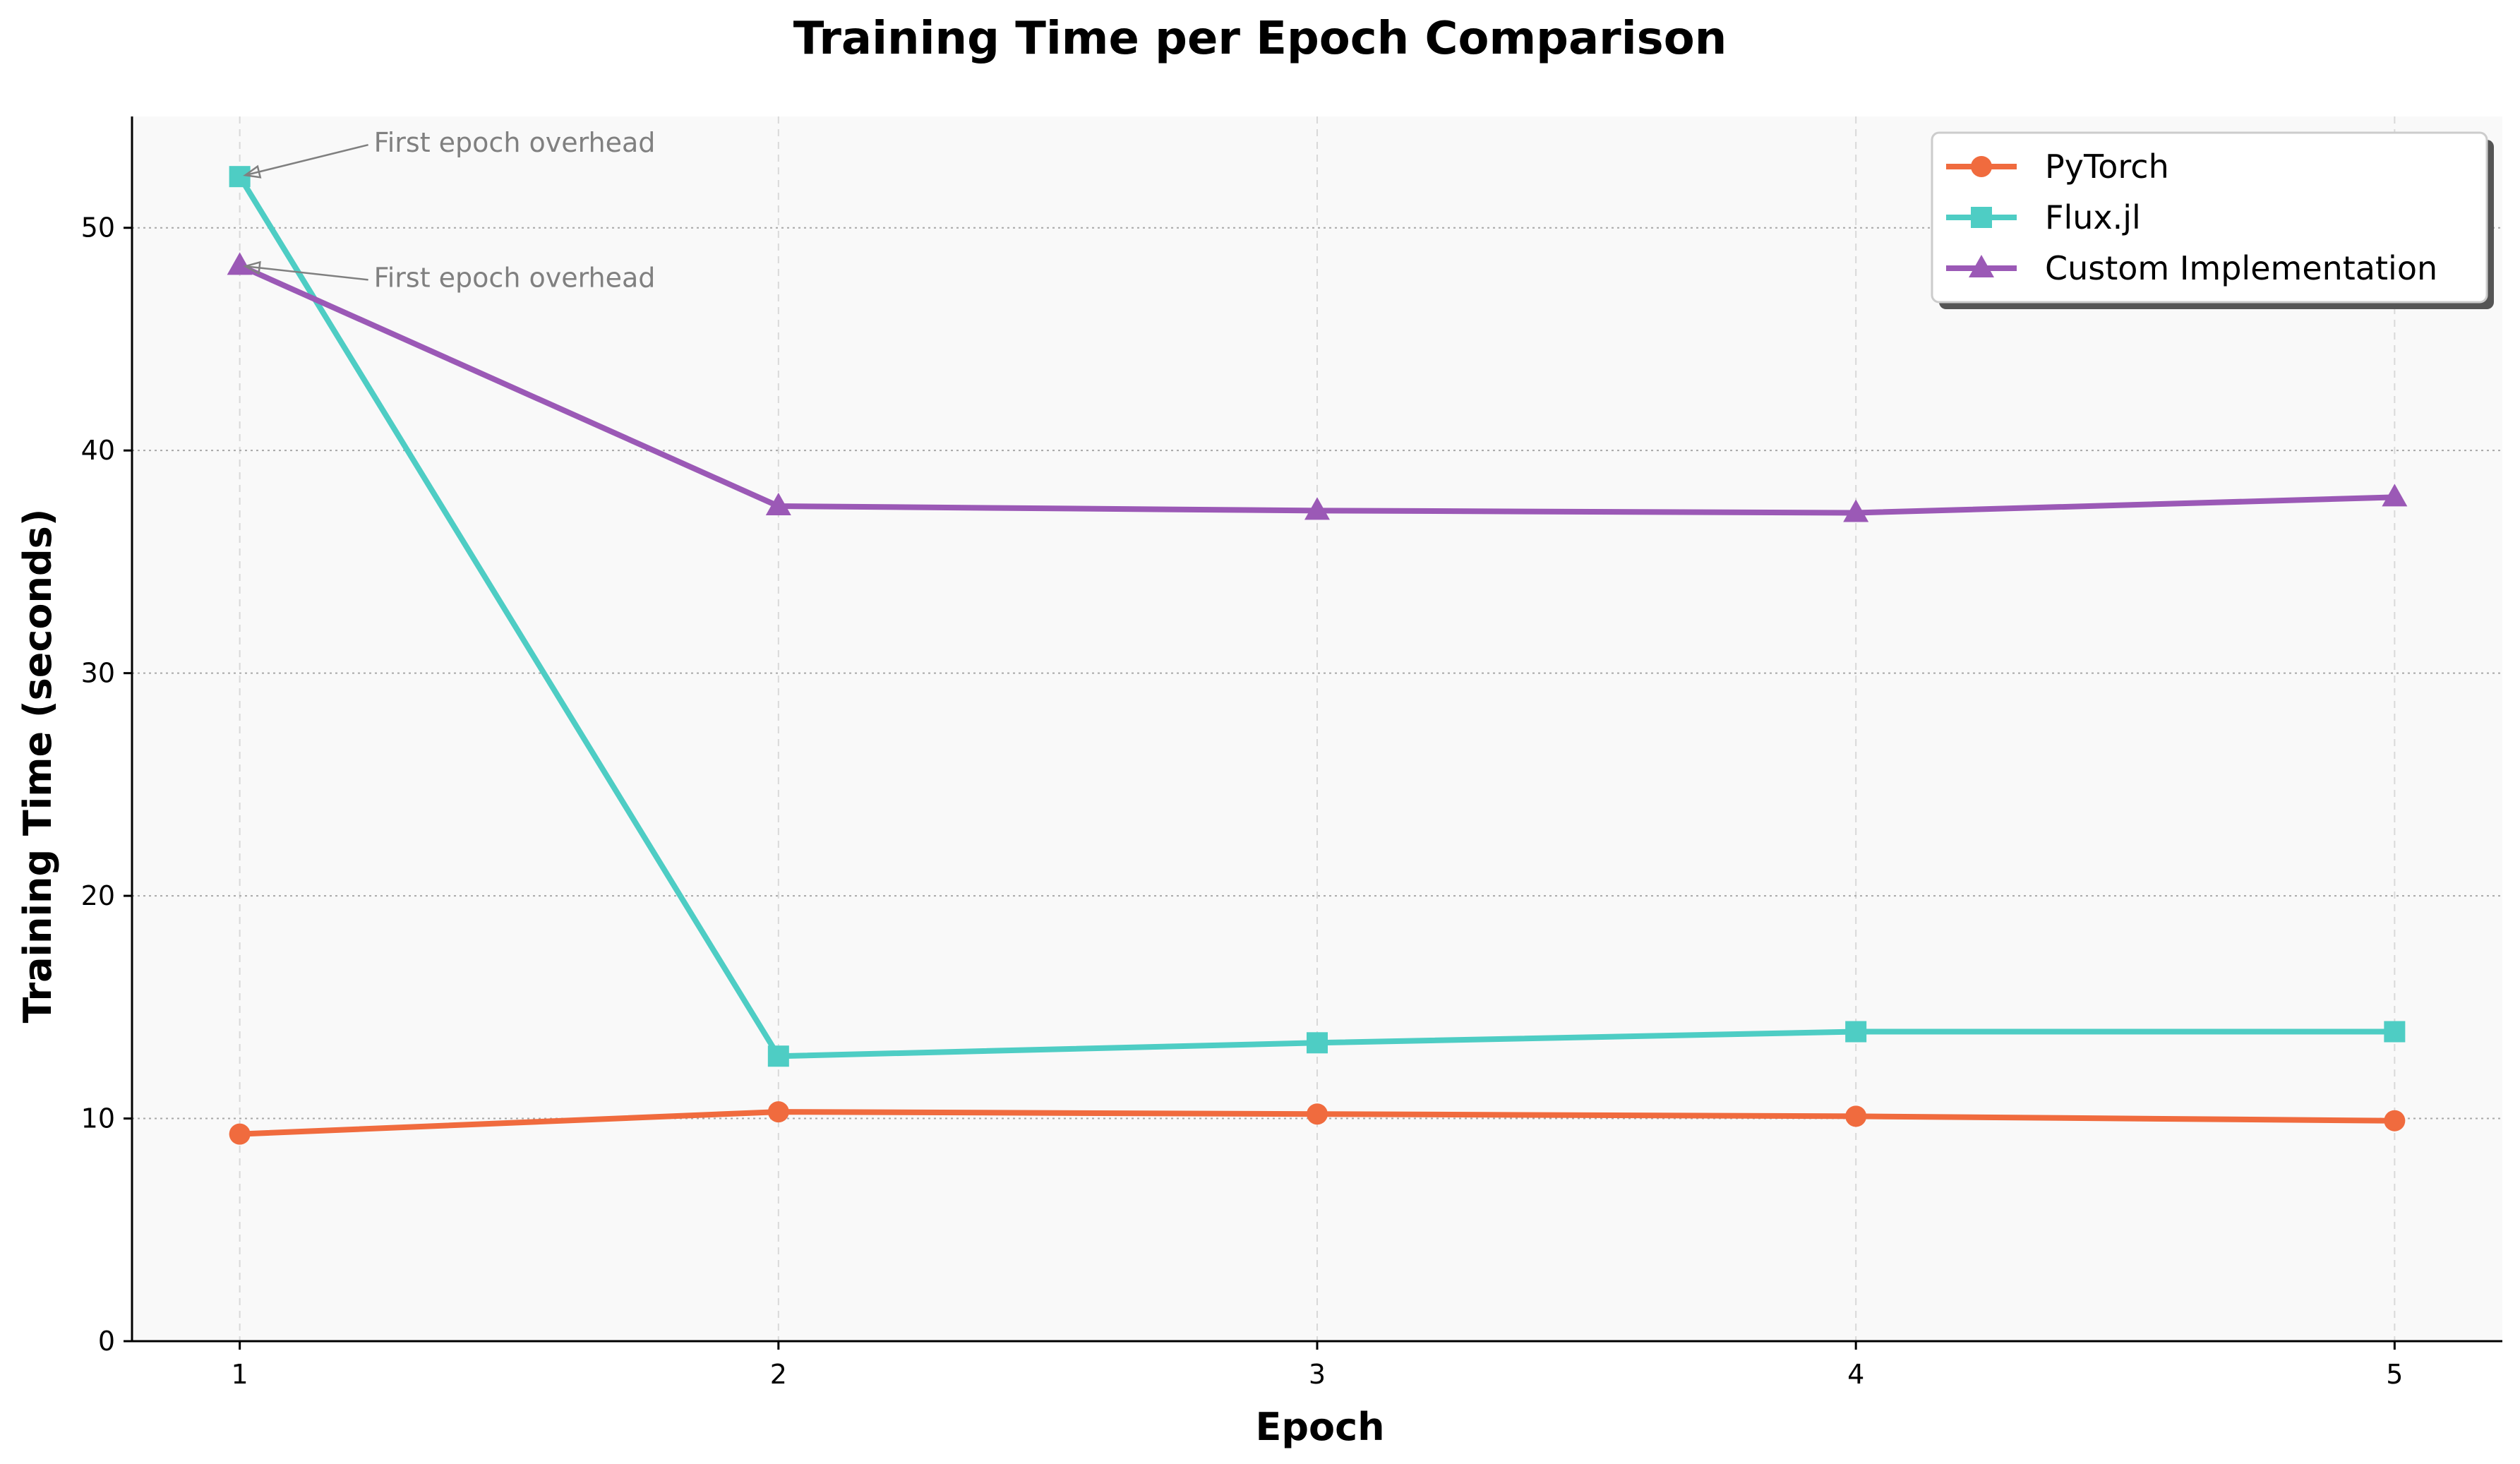 Image resolution: width=2520 pixels, height=1464 pixels. Describe the element at coordinates (2044, 217) in the screenshot. I see `legend-item: Flux.jl` at that location.